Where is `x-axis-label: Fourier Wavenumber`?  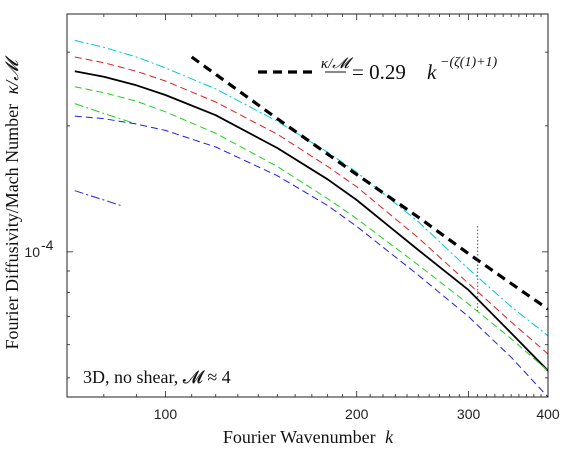
x-axis-label: Fourier Wavenumber is located at coordinates (299, 437).